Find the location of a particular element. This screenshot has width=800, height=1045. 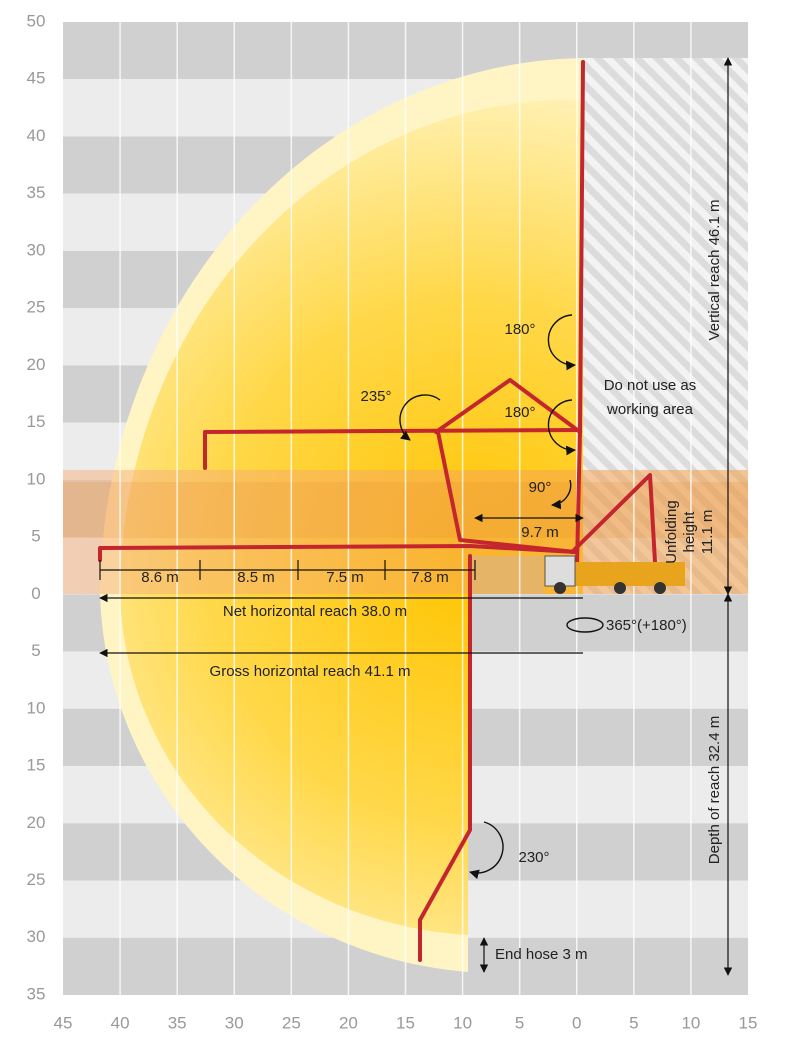

label: 90° is located at coordinates (540, 487).